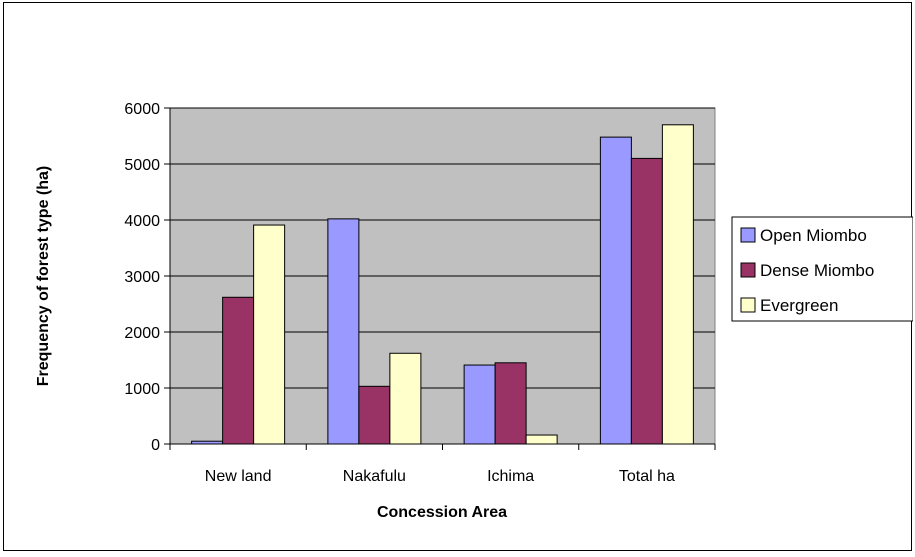  Describe the element at coordinates (817, 270) in the screenshot. I see `legend-label: Dense Miombo` at that location.